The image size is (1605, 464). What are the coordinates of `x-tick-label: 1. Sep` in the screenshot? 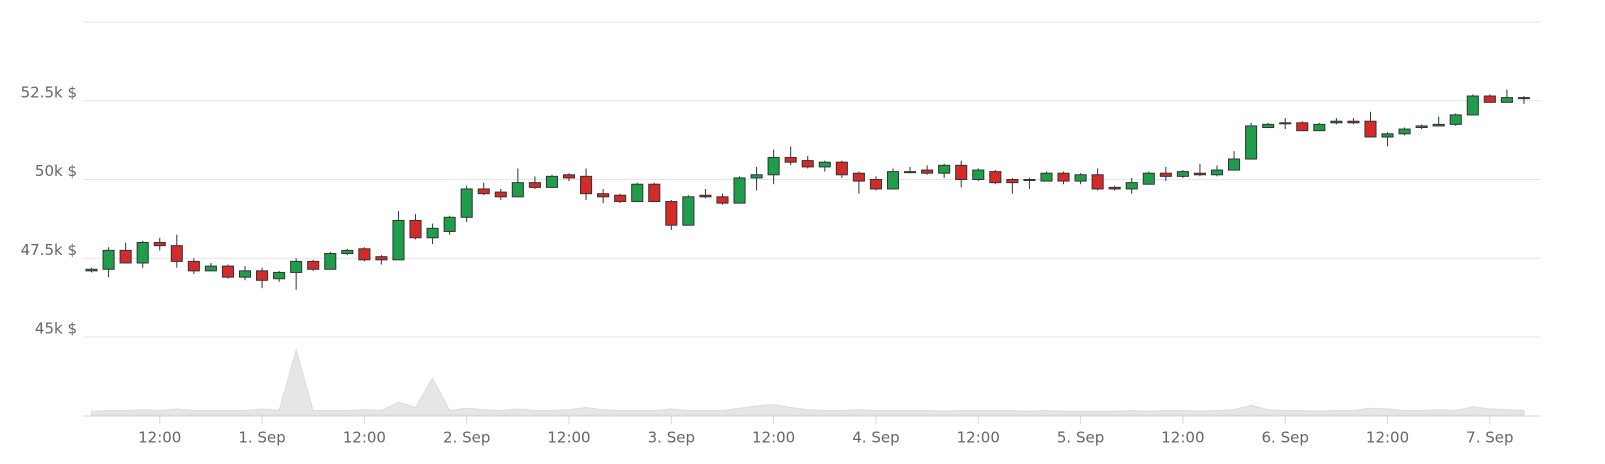 It's located at (261, 438).